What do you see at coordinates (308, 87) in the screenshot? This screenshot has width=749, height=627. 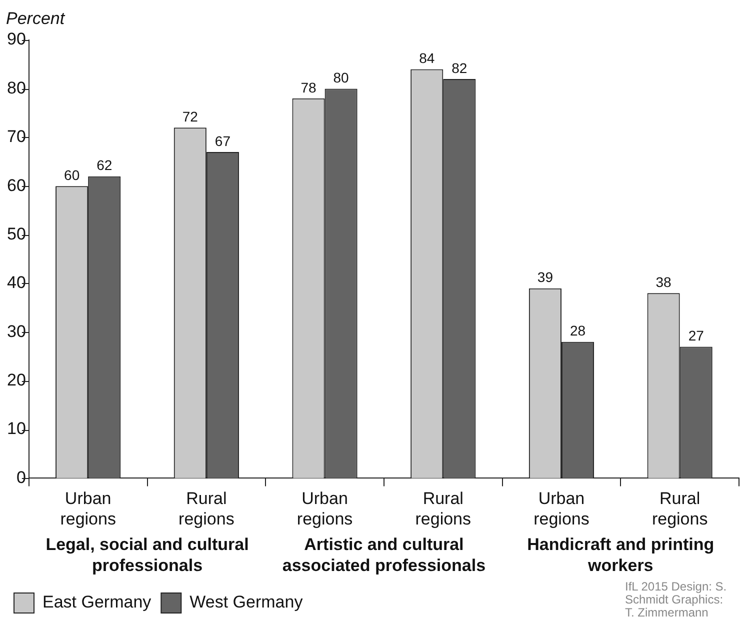 I see `data-label: 78` at bounding box center [308, 87].